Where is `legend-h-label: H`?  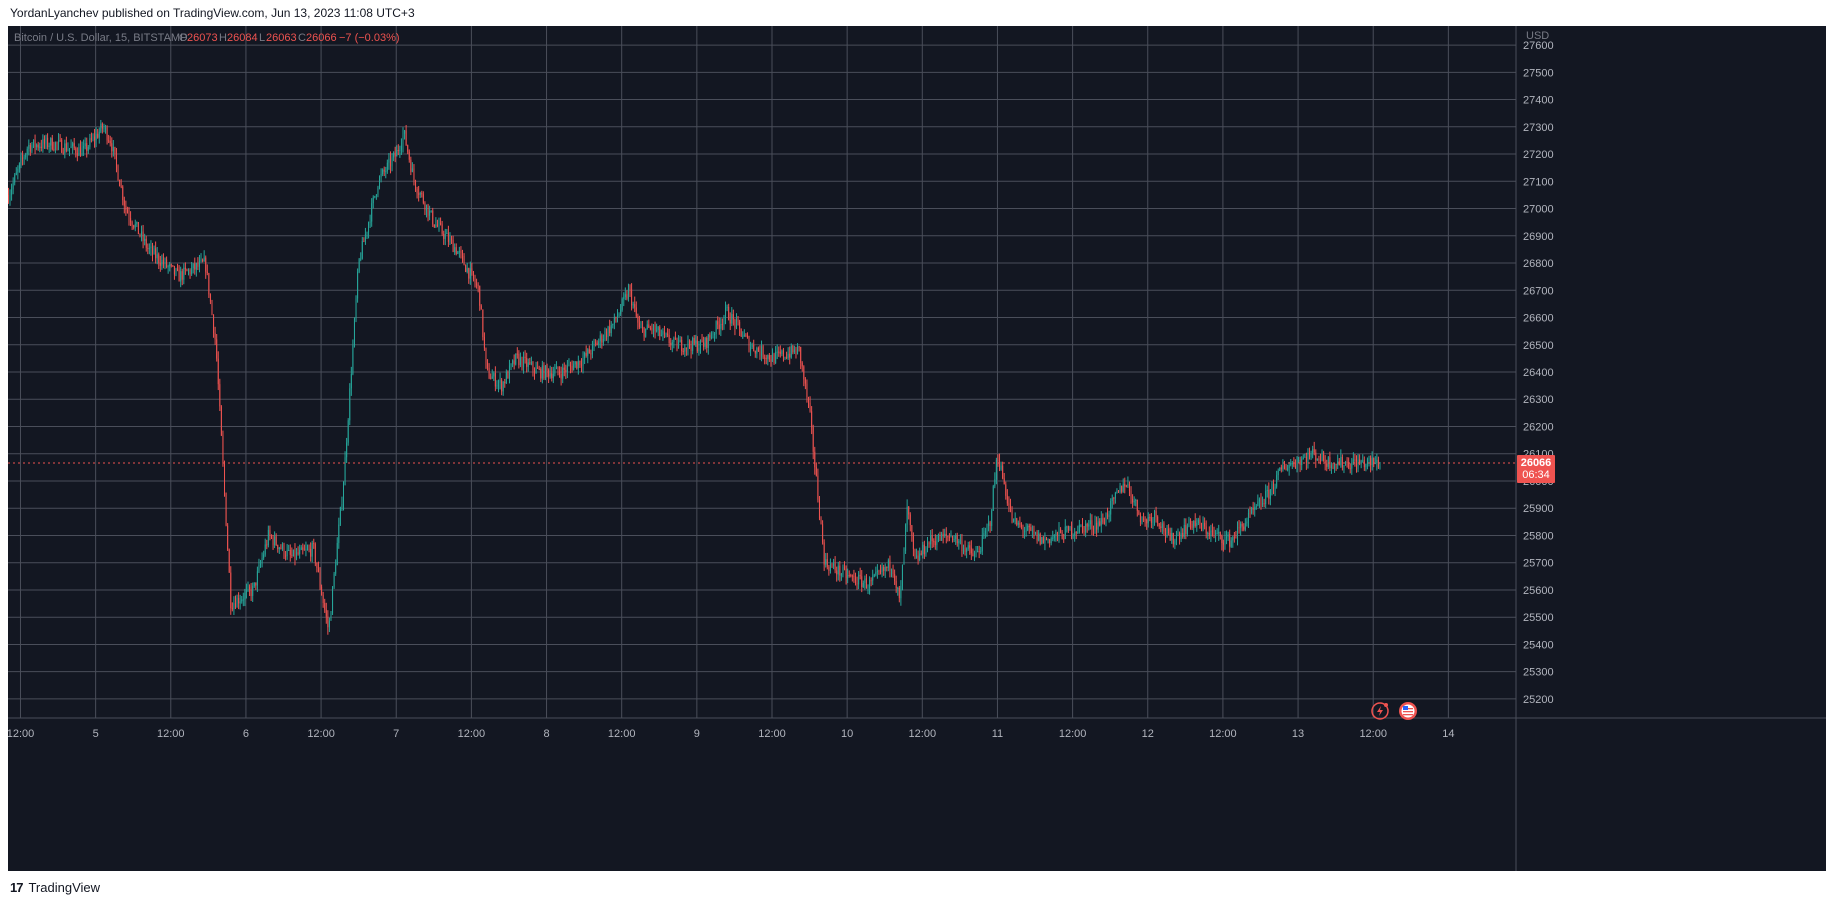 legend-h-label: H is located at coordinates (223, 38).